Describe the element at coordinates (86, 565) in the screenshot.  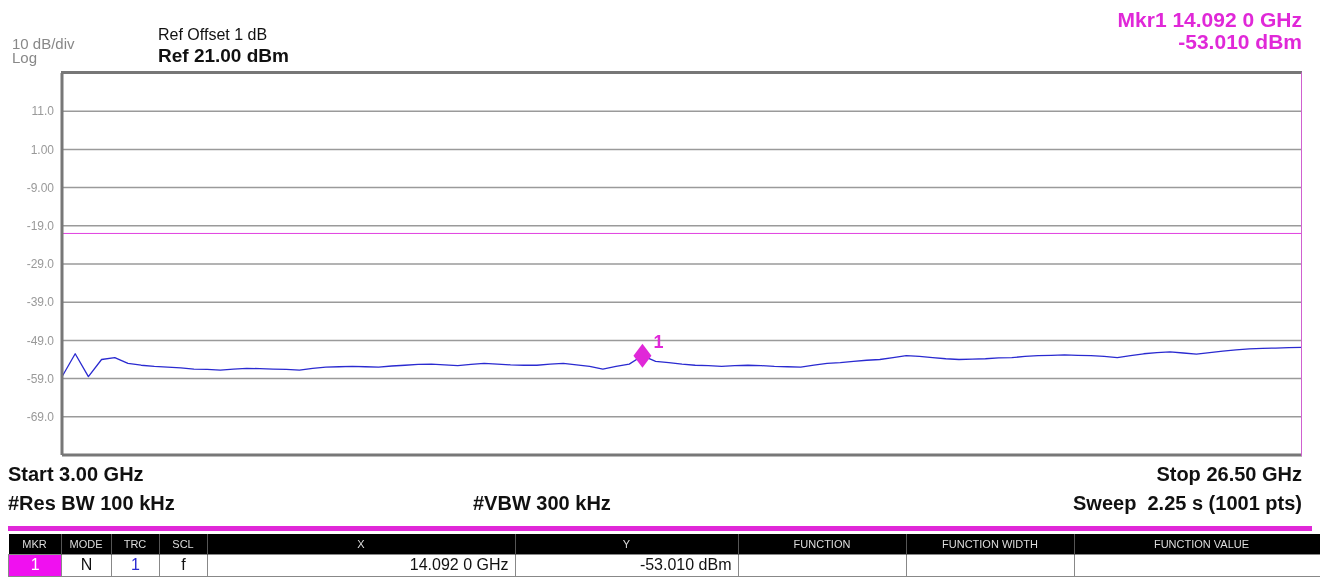
I see `text: N` at that location.